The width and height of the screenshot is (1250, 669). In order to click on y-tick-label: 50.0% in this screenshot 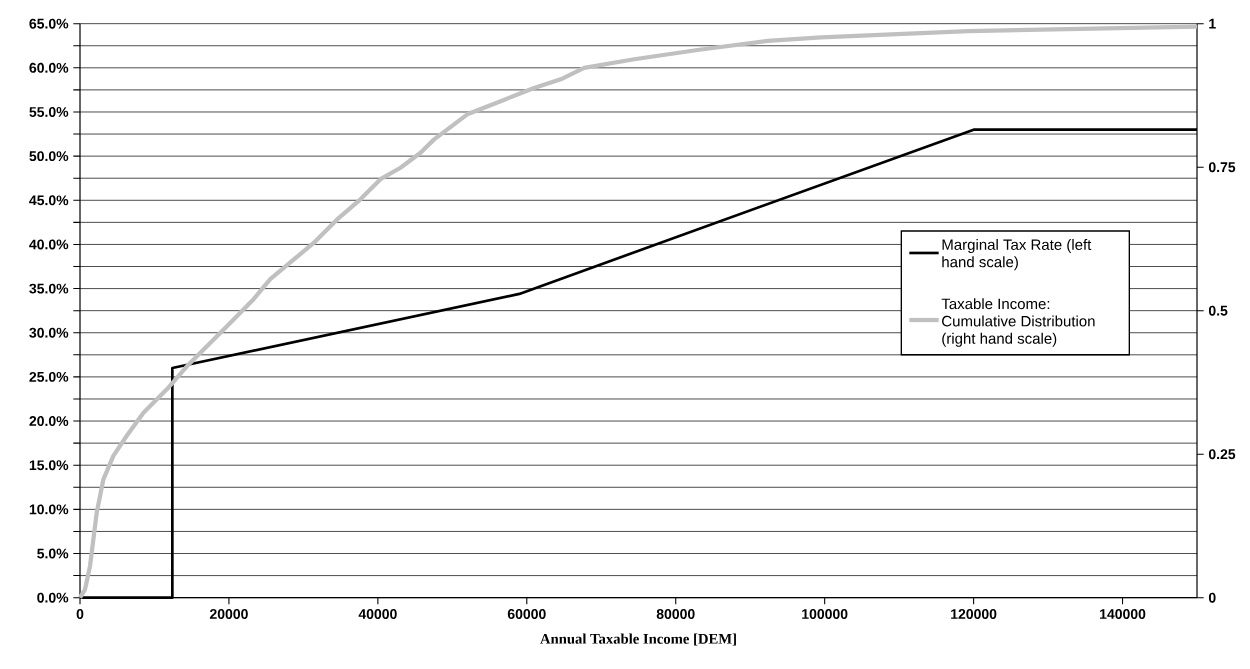, I will do `click(49, 156)`.